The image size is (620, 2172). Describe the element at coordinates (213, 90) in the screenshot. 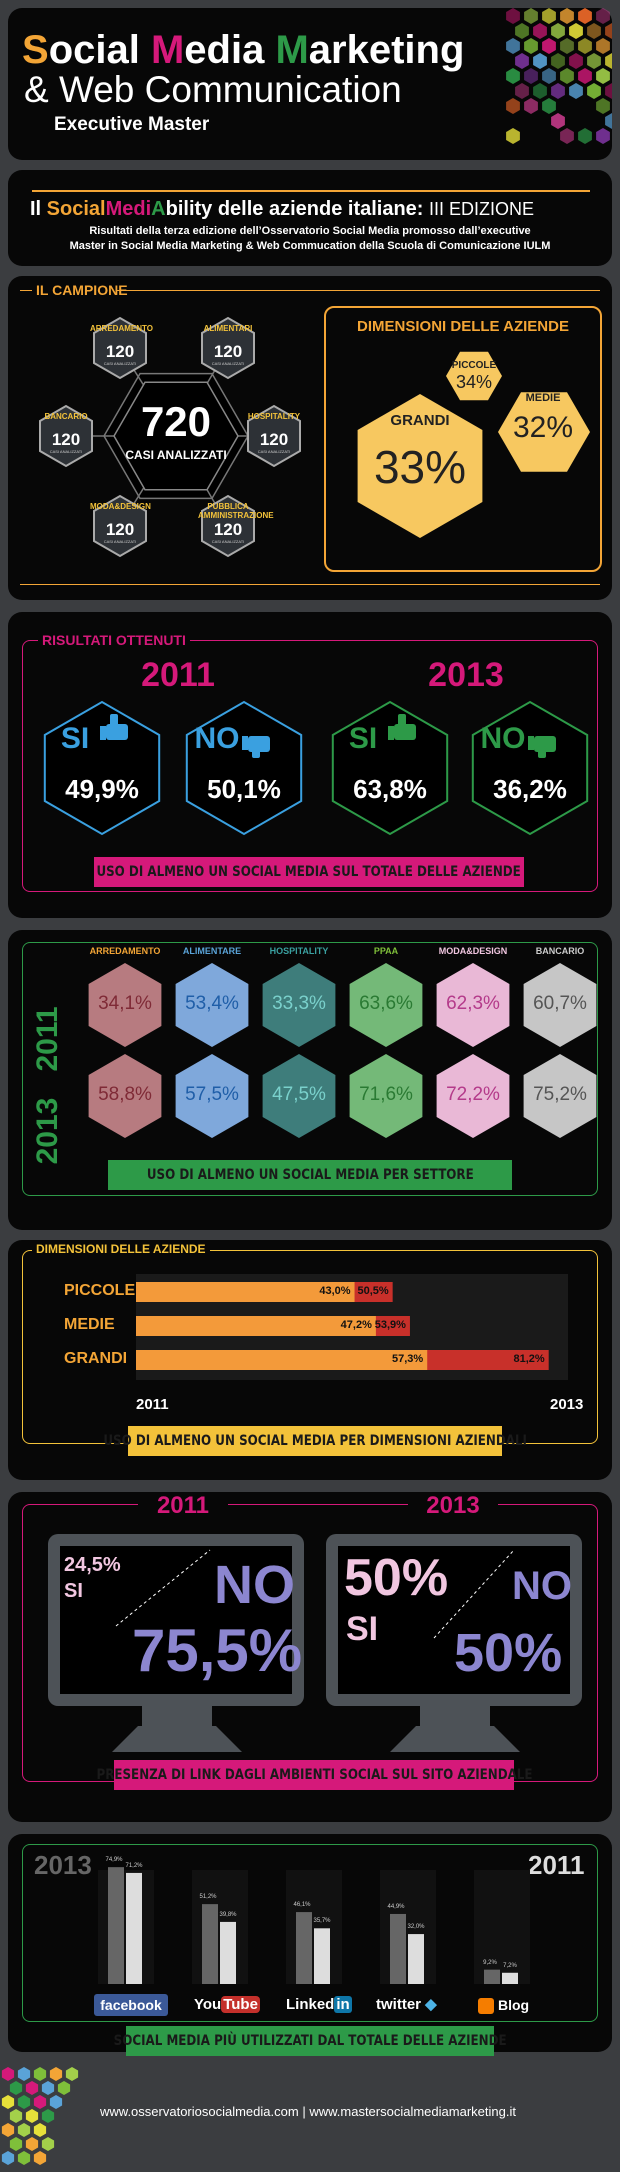

I see `header-subtitle: & Web Communication` at that location.